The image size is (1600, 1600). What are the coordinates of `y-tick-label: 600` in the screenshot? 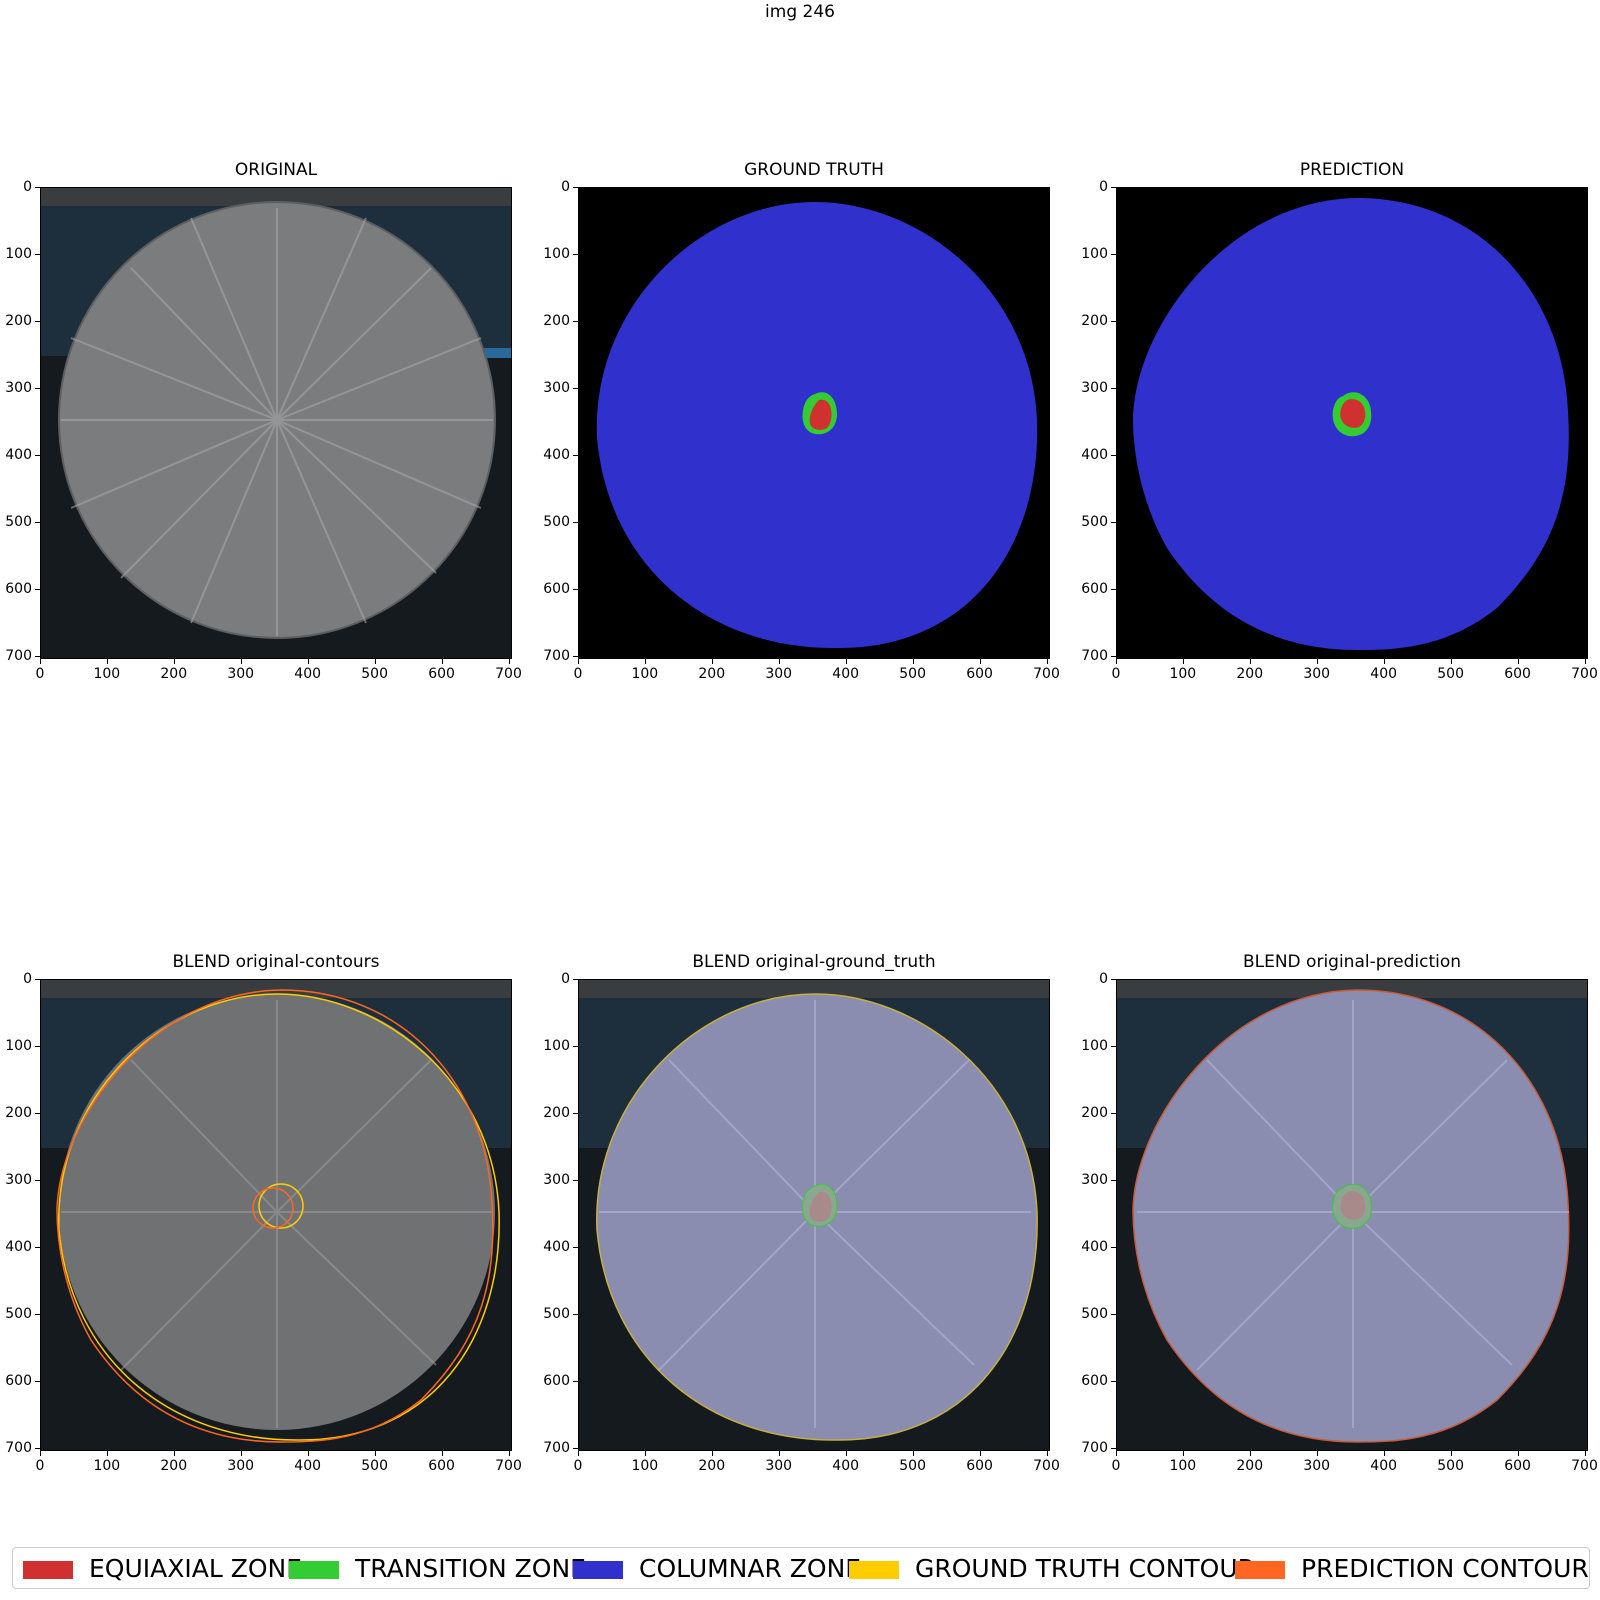 It's located at (556, 588).